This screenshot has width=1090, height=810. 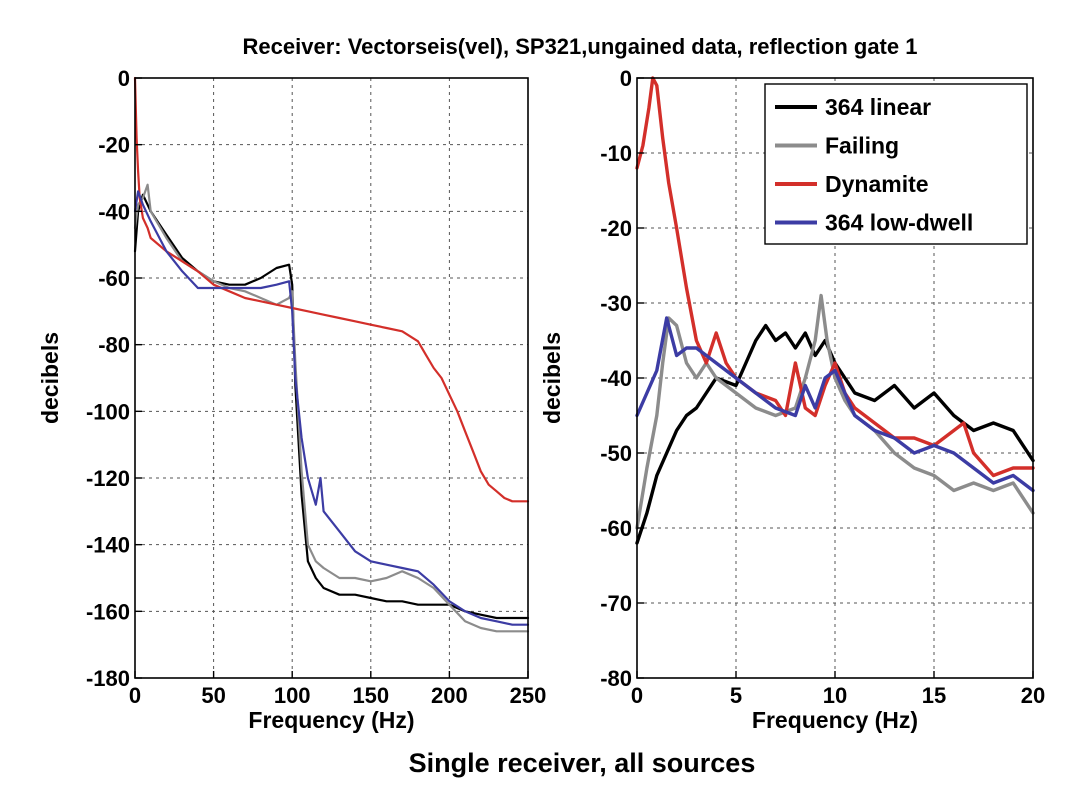 What do you see at coordinates (449, 695) in the screenshot?
I see `x-tick-label: 200` at bounding box center [449, 695].